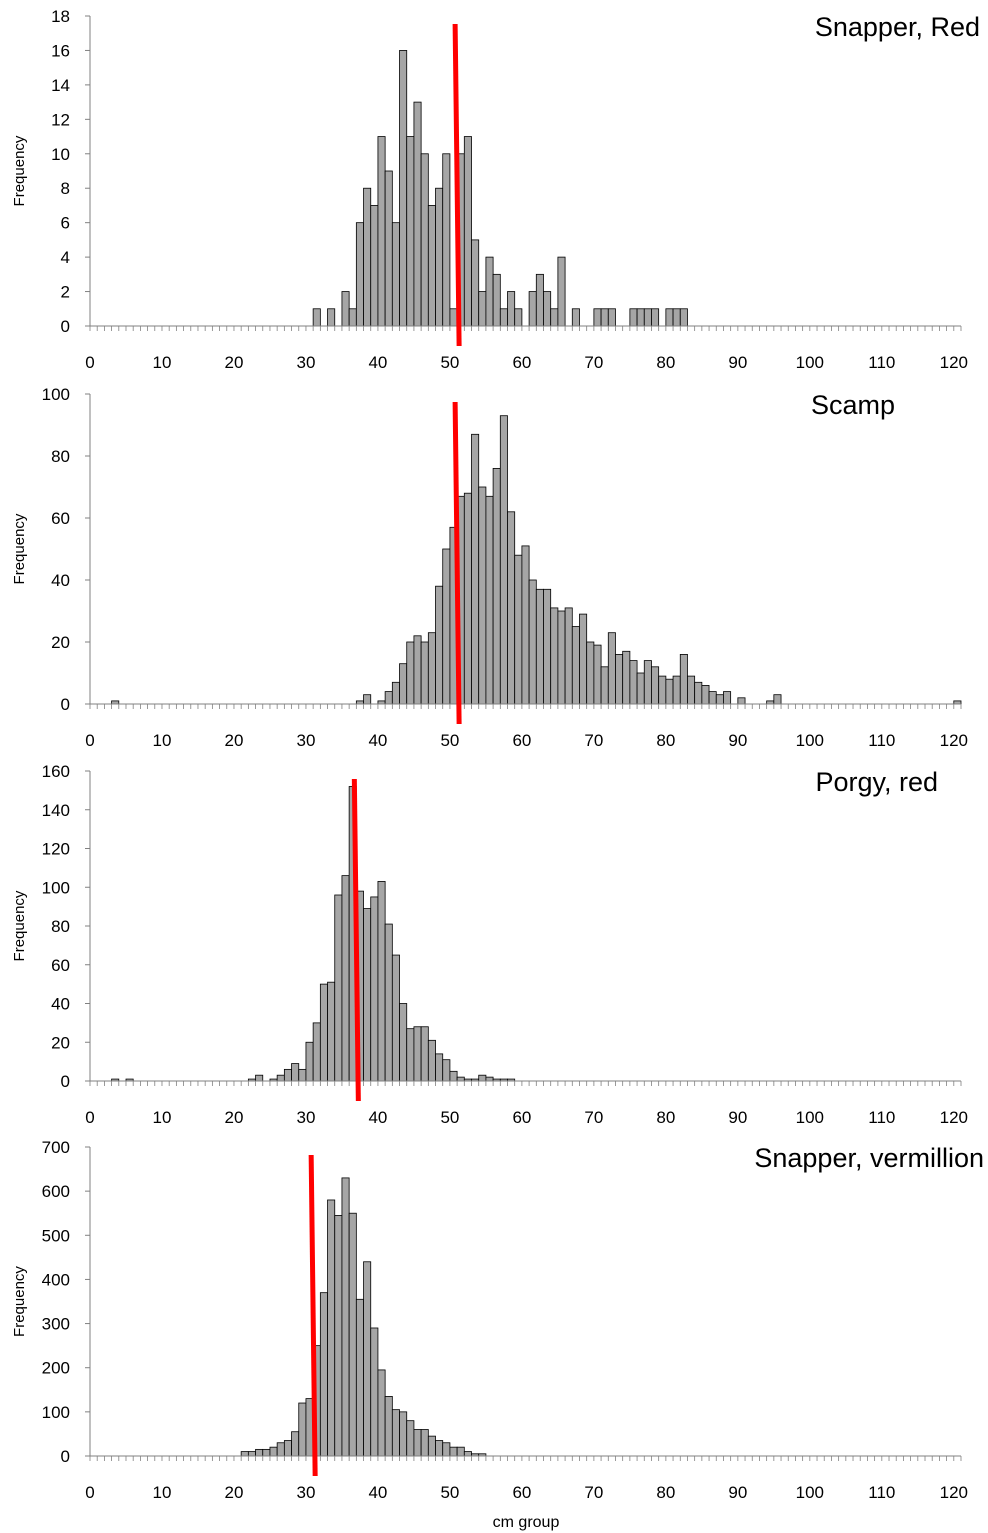 Image resolution: width=988 pixels, height=1533 pixels. I want to click on x-tick-label: 100, so click(810, 362).